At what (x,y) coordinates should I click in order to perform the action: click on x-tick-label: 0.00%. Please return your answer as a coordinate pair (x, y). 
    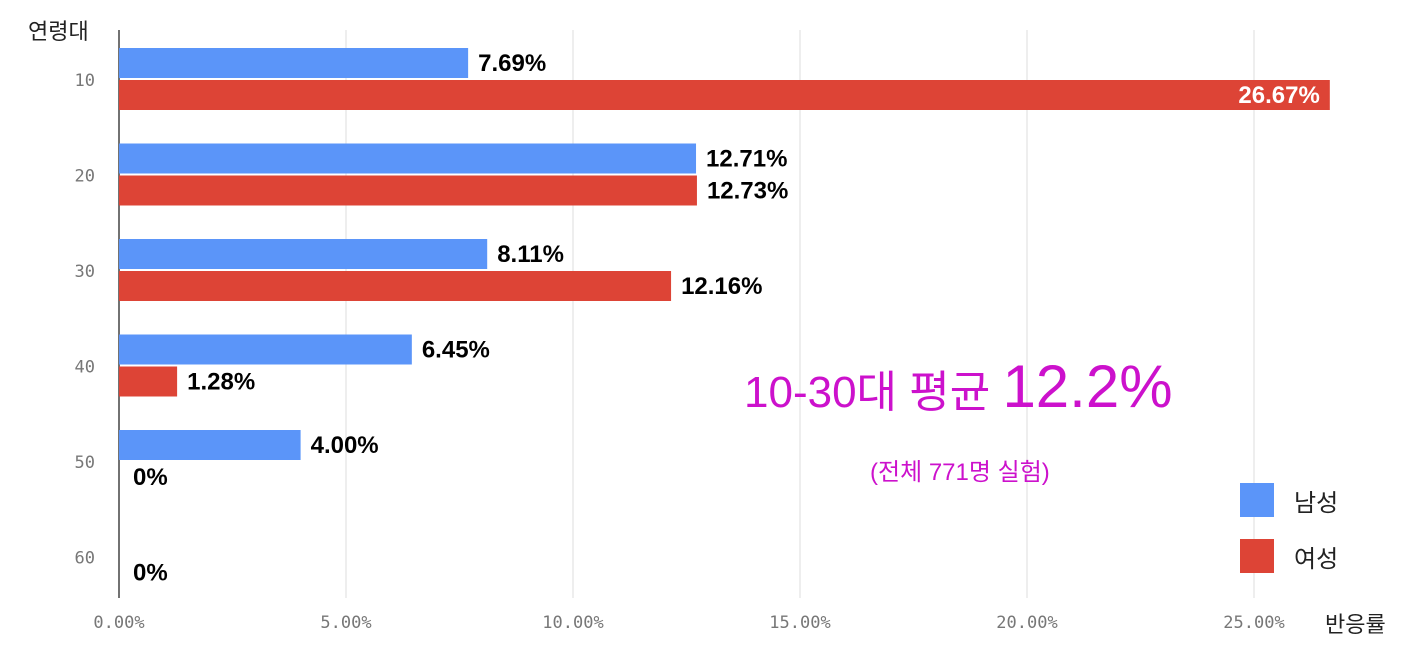
    Looking at the image, I should click on (118, 623).